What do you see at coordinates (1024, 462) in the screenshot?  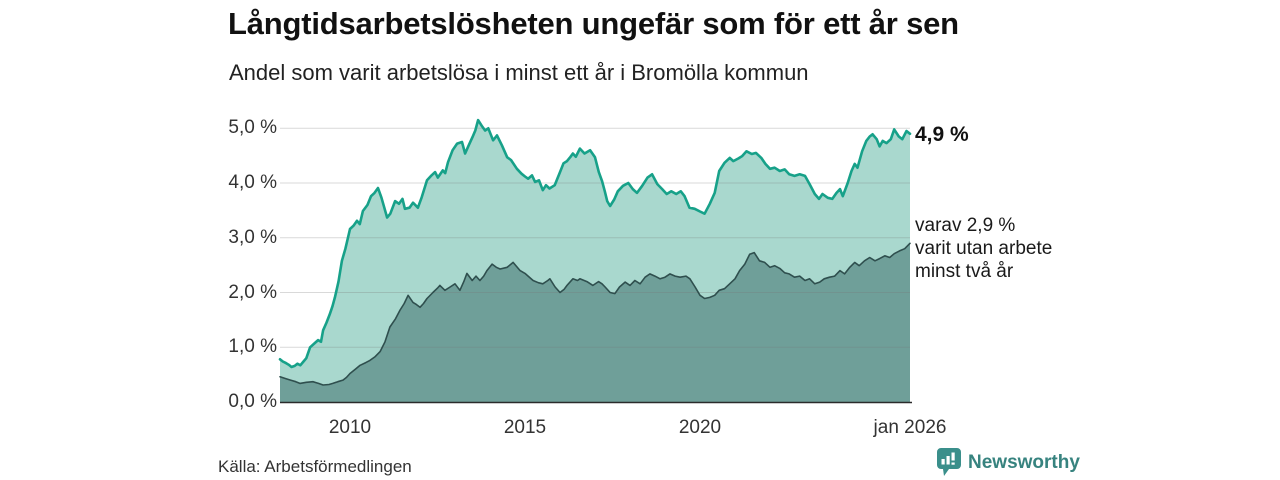 I see `brand-name: Newsworthy` at bounding box center [1024, 462].